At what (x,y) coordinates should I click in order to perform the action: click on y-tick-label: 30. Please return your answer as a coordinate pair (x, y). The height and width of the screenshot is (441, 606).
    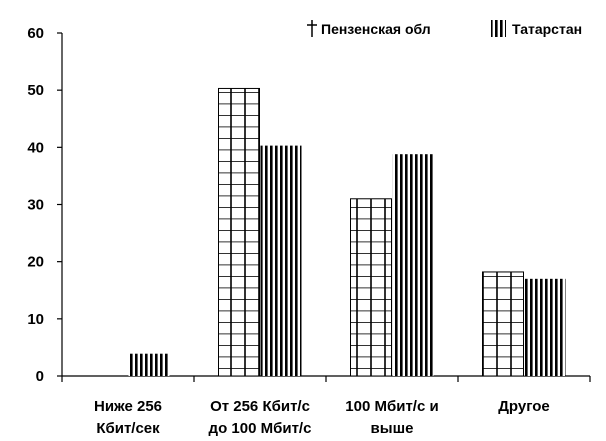
    Looking at the image, I should click on (35, 205).